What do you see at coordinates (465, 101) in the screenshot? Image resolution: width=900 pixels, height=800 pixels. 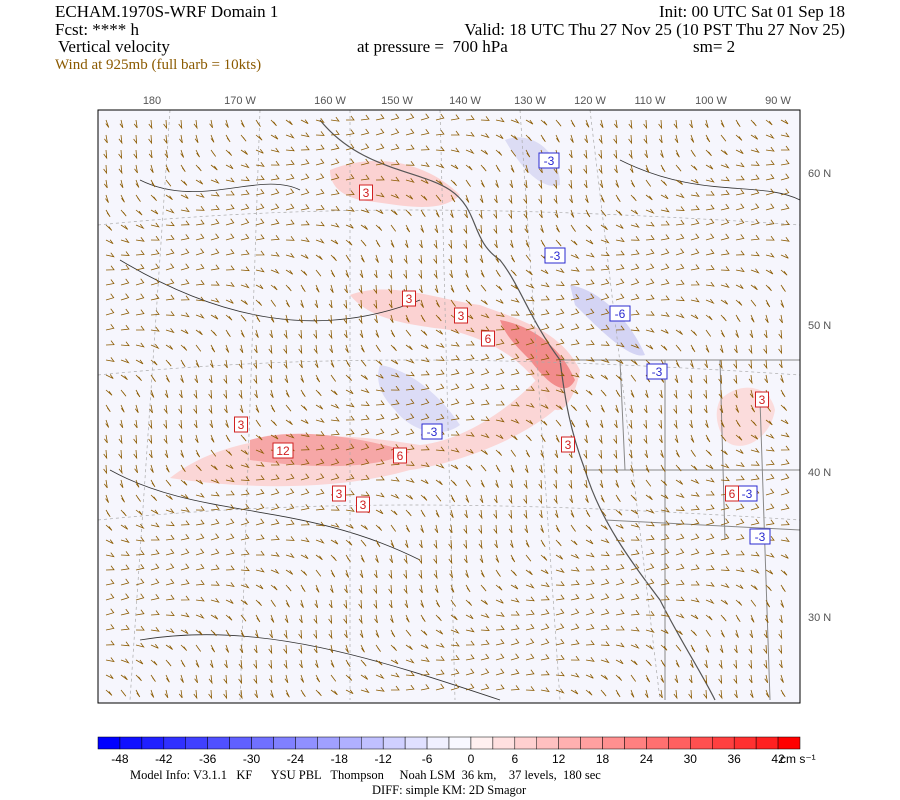 I see `longitude-label: 140 W` at bounding box center [465, 101].